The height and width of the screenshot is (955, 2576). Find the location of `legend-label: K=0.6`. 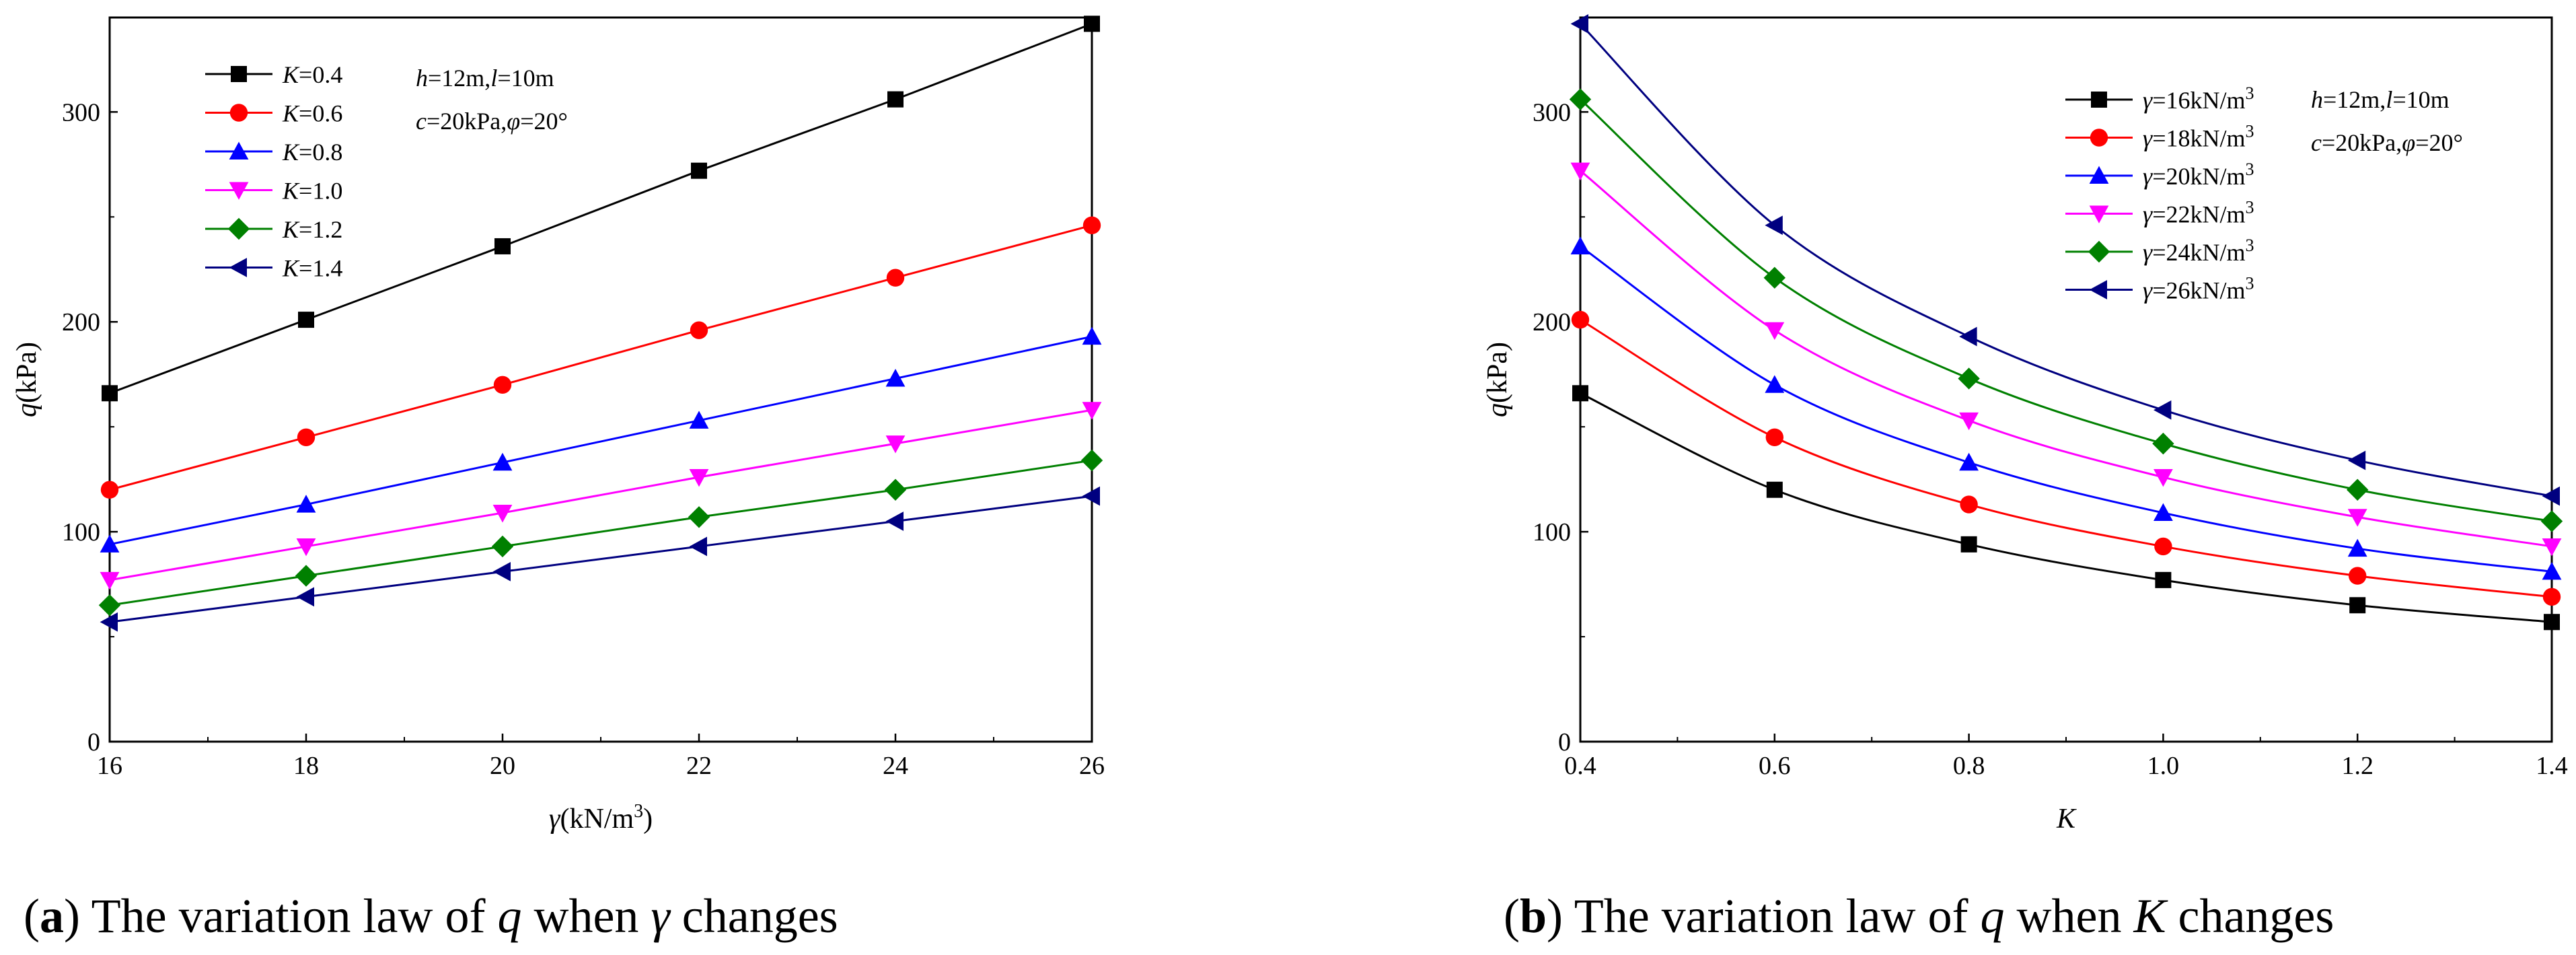

legend-label: K=0.6 is located at coordinates (312, 114).